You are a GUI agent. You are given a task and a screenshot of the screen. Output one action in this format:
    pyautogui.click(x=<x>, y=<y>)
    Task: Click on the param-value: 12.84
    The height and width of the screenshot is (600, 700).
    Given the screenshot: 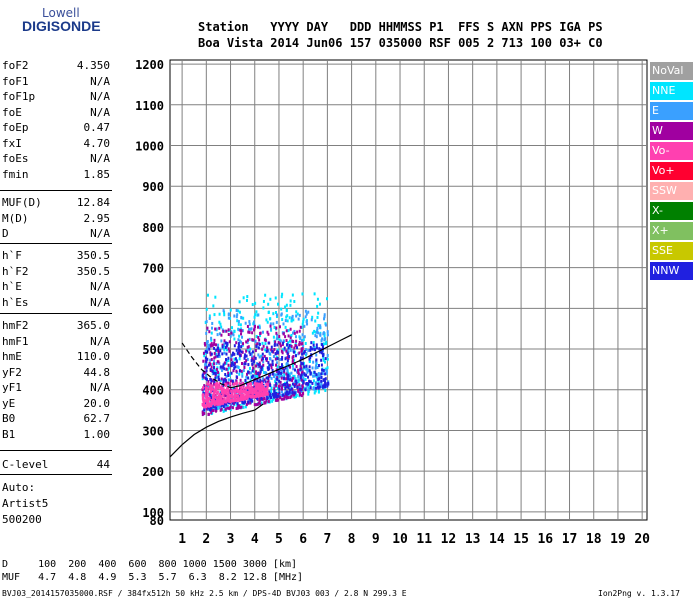 What is the action you would take?
    pyautogui.click(x=93, y=202)
    